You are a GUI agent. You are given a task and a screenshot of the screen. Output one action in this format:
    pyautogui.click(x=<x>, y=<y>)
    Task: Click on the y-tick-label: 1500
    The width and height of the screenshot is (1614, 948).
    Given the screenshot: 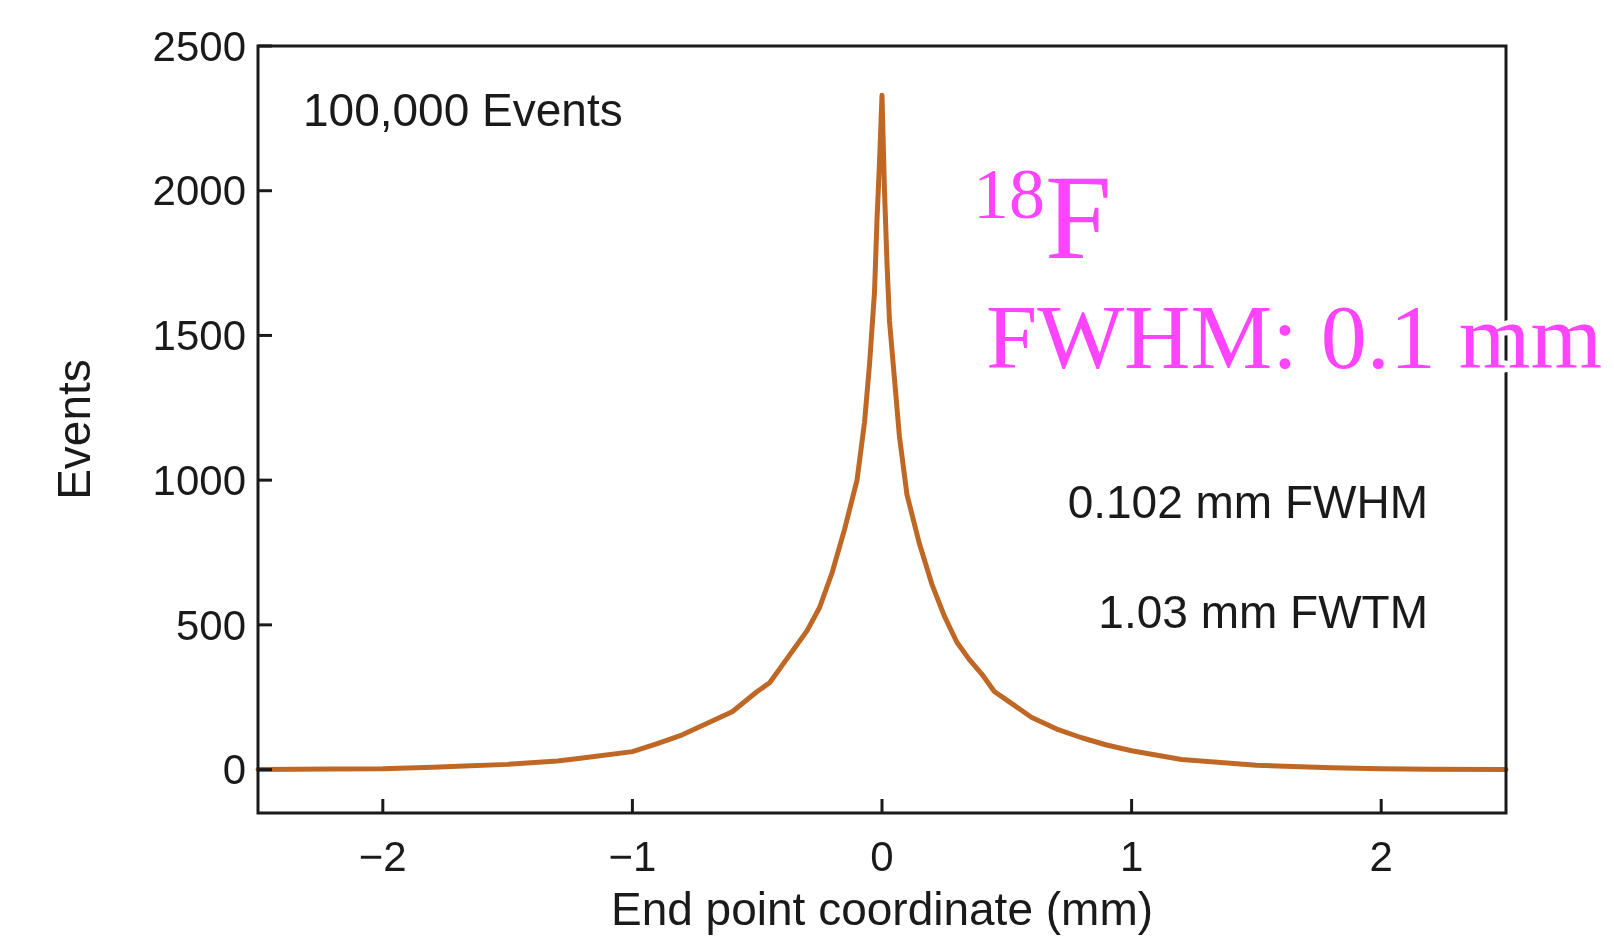 What is the action you would take?
    pyautogui.click(x=199, y=336)
    